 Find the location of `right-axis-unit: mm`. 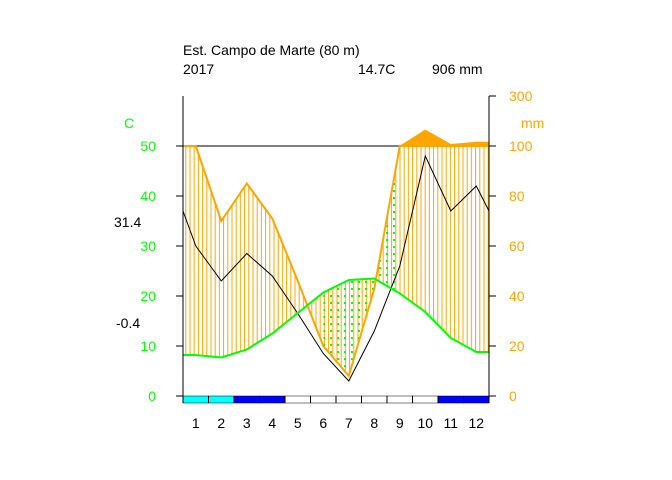

right-axis-unit: mm is located at coordinates (532, 123).